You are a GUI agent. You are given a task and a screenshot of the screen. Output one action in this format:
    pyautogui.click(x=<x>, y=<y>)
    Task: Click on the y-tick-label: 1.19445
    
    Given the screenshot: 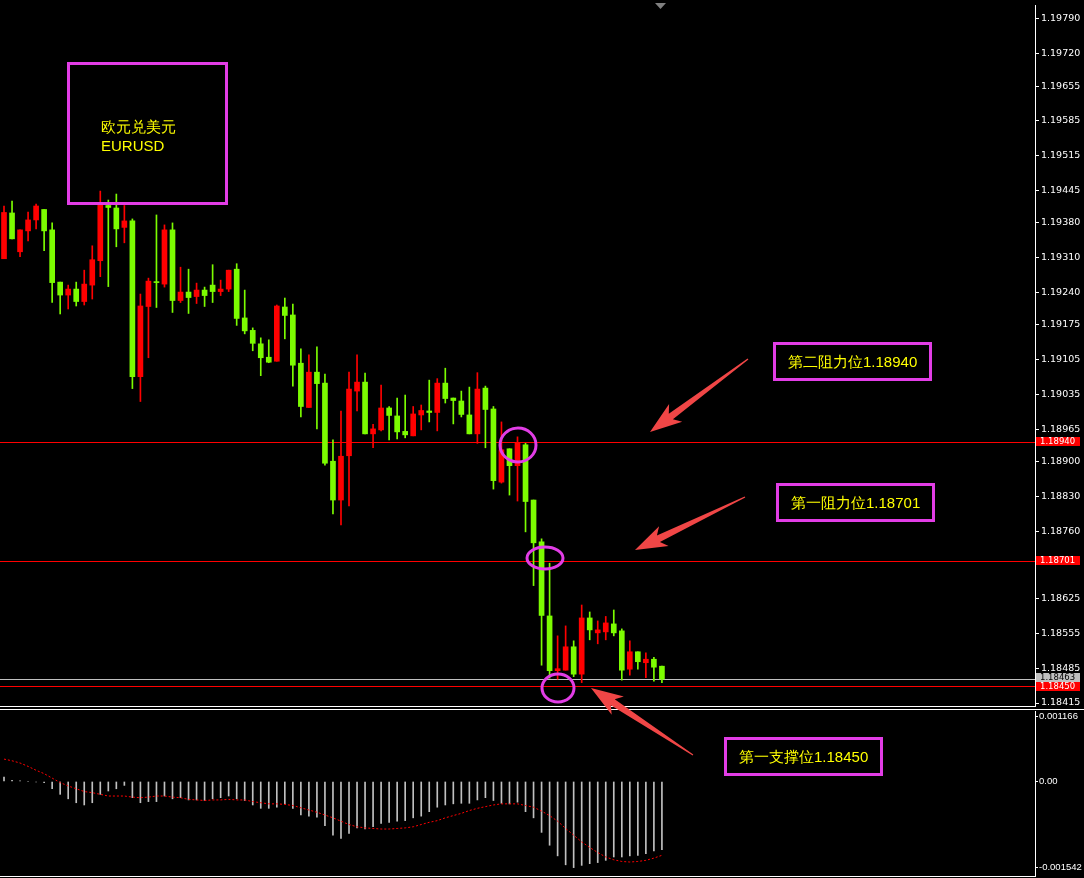 What is the action you would take?
    pyautogui.click(x=1061, y=190)
    